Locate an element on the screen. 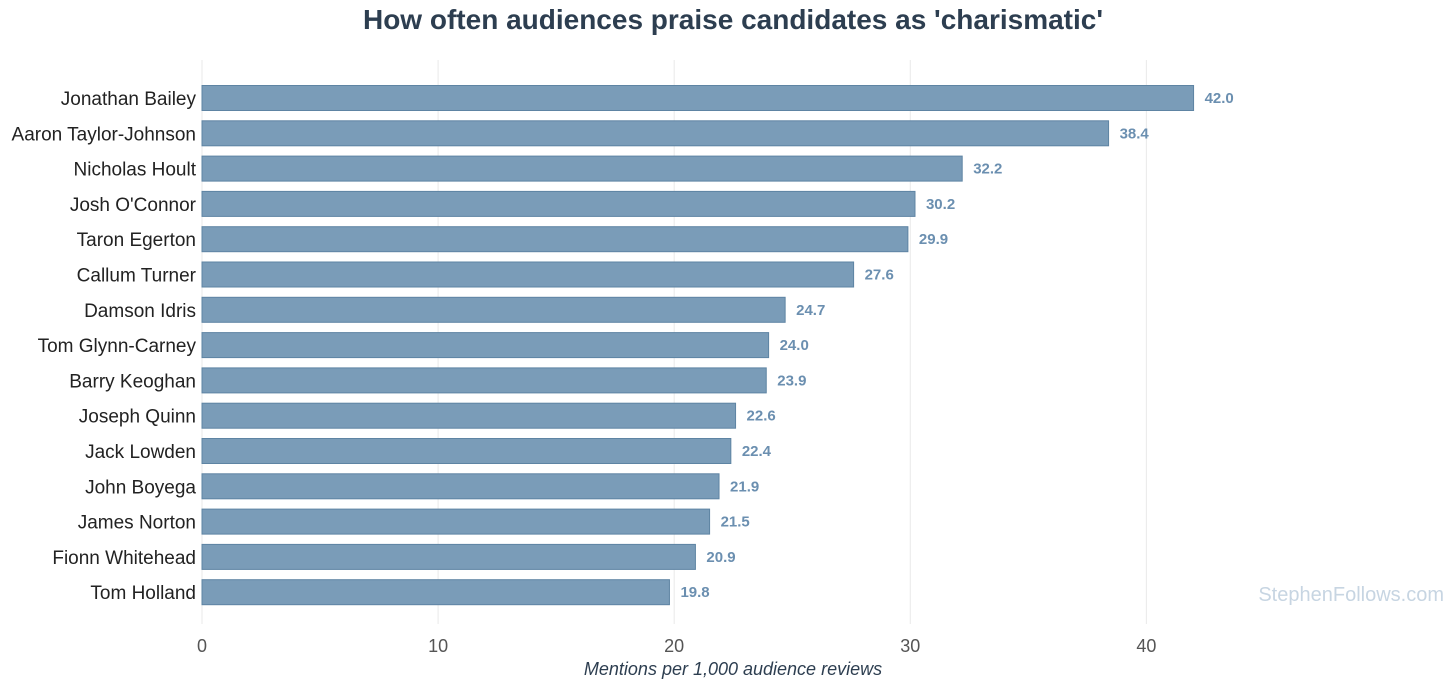 The width and height of the screenshot is (1456, 690). category-label: Jonathan Bailey is located at coordinates (129, 99).